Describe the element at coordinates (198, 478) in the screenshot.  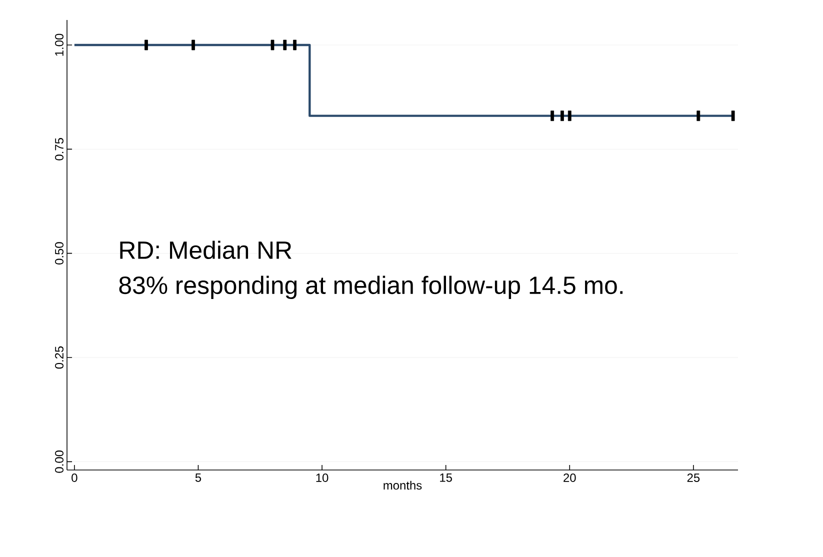
I see `x-tick-label: 5` at that location.